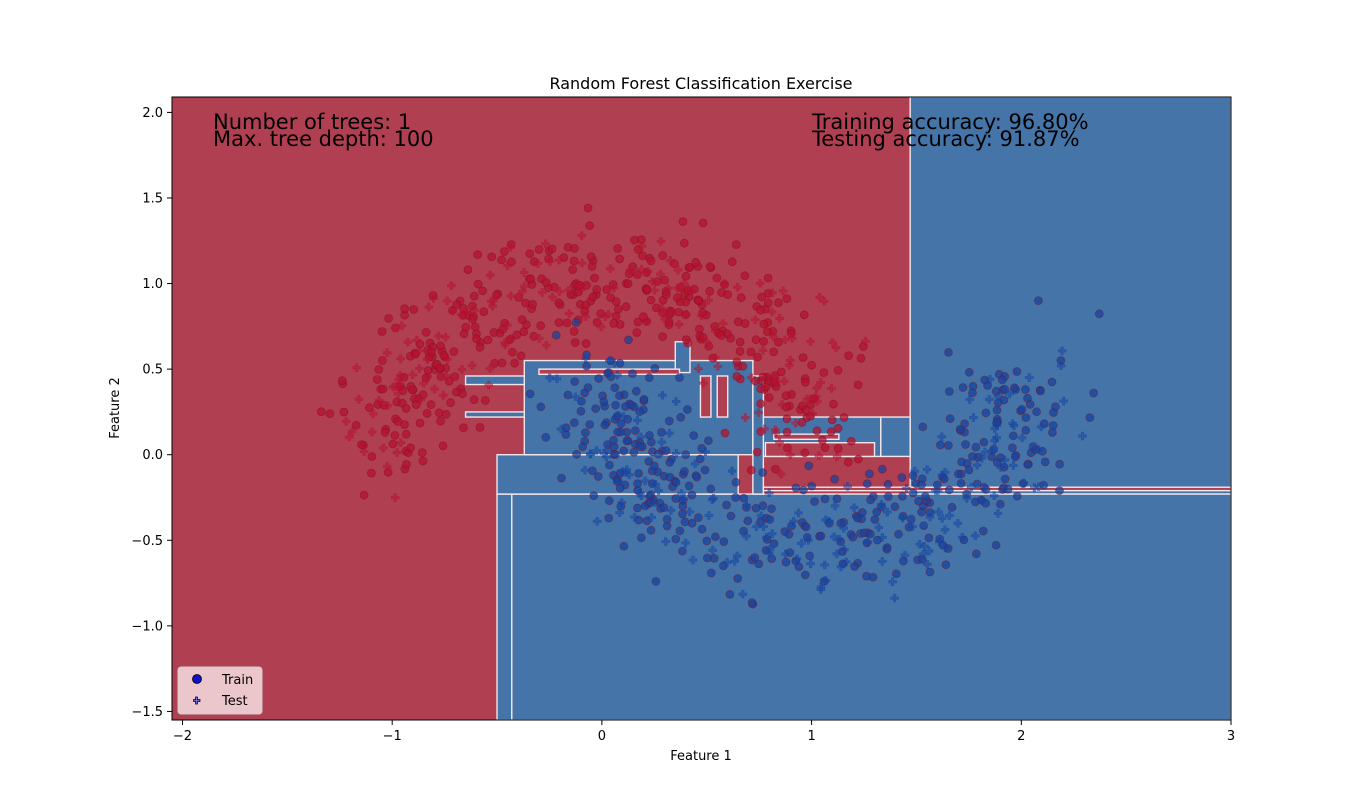  I want to click on chart-title: Random Forest Classification Exercise, so click(700, 83).